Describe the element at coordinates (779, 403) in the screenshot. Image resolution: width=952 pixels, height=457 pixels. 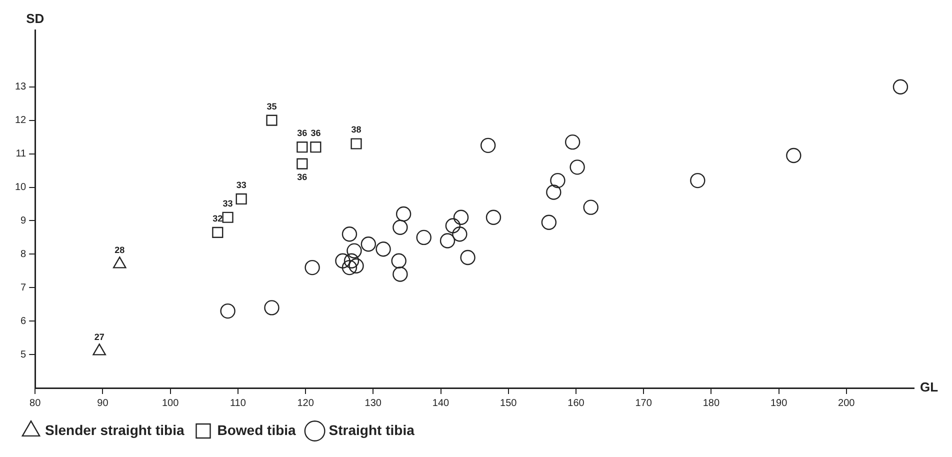
I see `x-tick-label: 190` at that location.